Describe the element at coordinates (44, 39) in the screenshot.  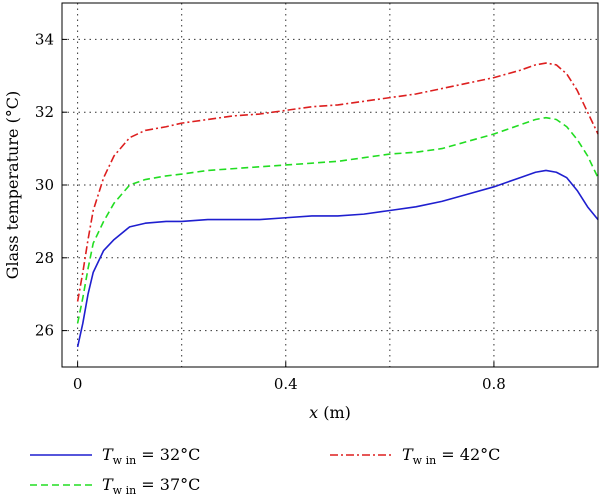
I see `y-tick-label: 34` at that location.